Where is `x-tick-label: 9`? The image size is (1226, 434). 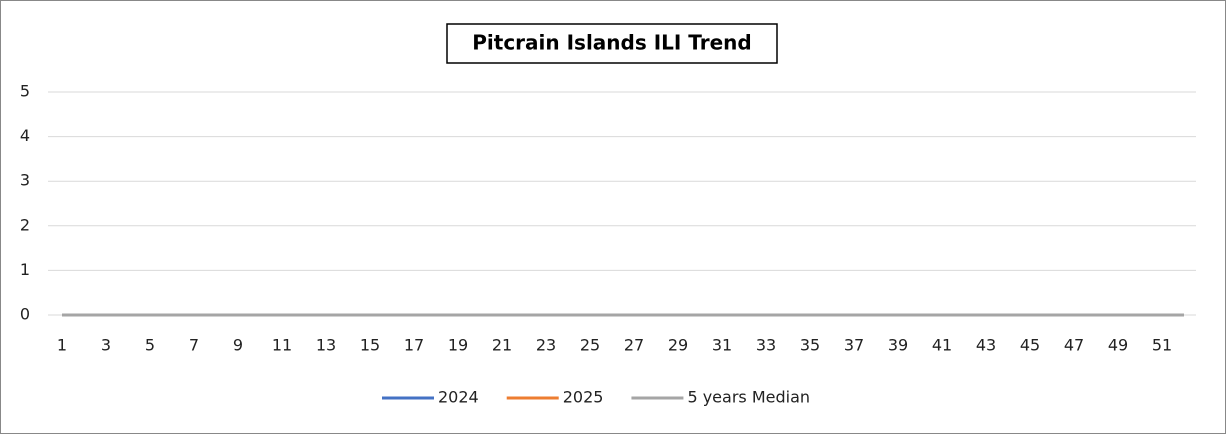 x-tick-label: 9 is located at coordinates (238, 345).